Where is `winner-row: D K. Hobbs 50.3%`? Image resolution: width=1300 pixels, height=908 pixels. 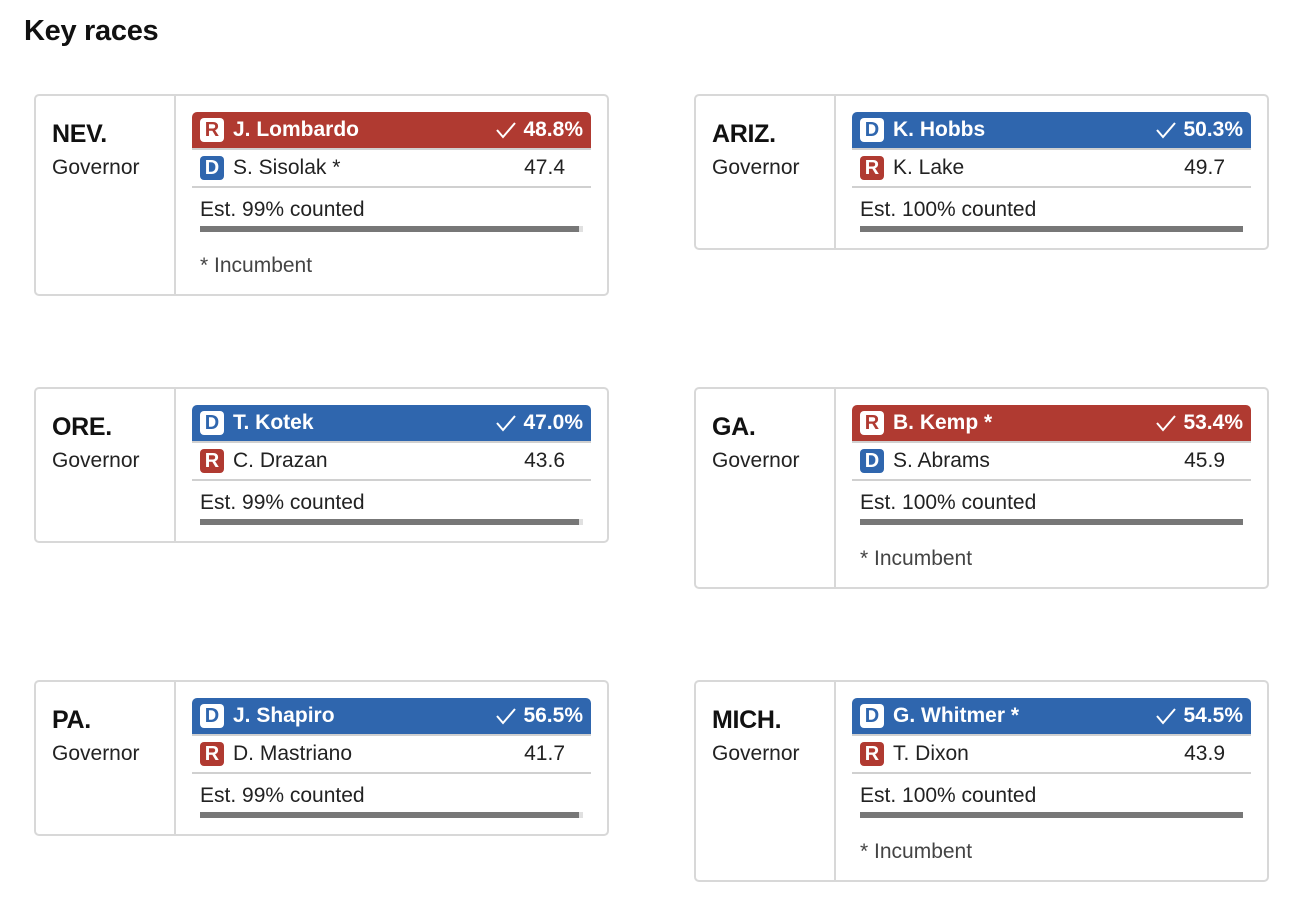
winner-row: D K. Hobbs 50.3% is located at coordinates (1051, 131).